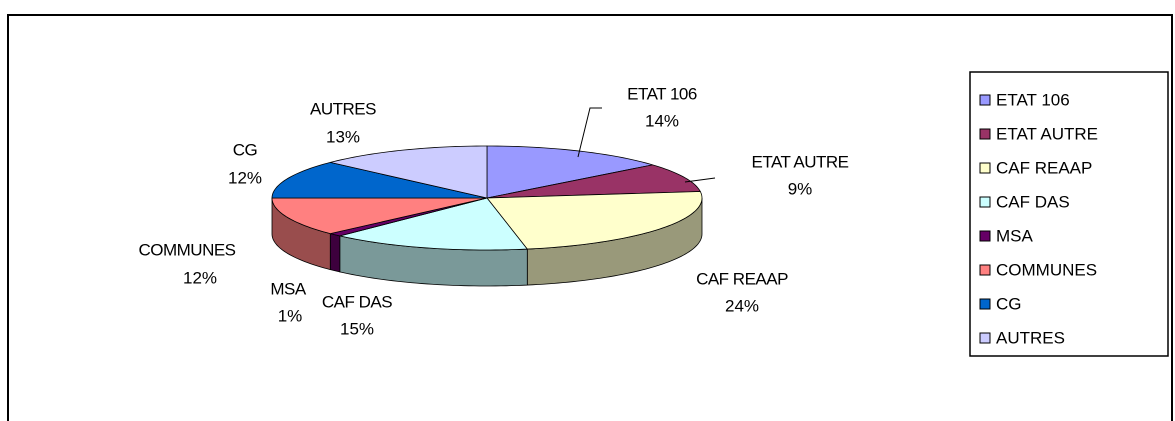 This screenshot has width=1175, height=421. I want to click on data-label-name: MSA, so click(288, 288).